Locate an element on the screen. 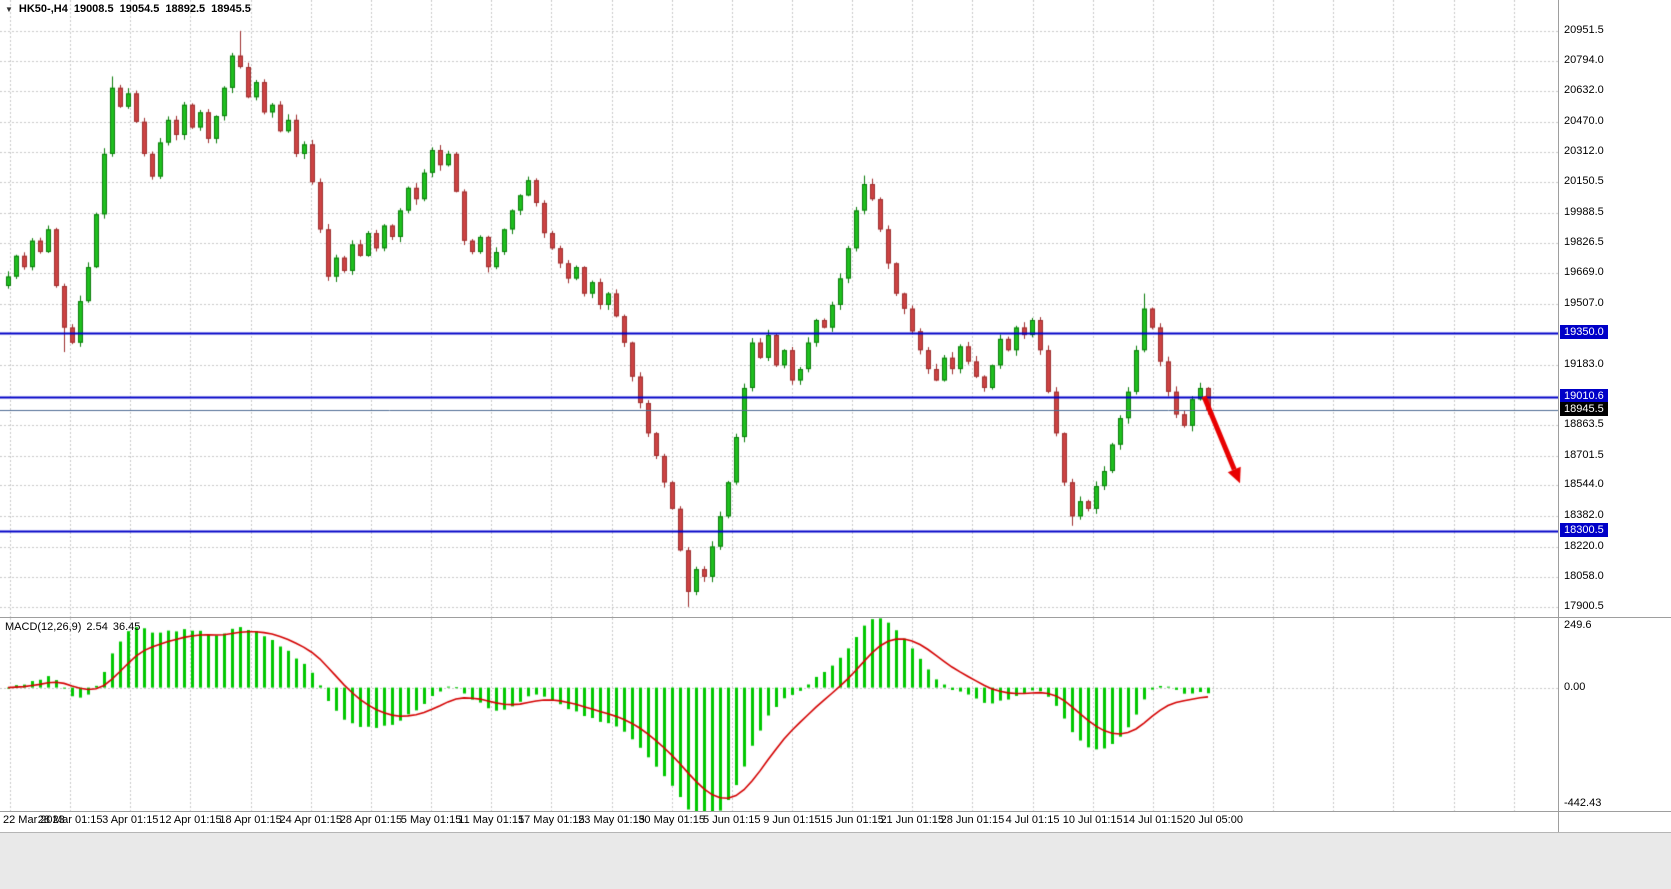 The image size is (1671, 889). time-axis-label: 5 Jun 01:15 is located at coordinates (732, 820).